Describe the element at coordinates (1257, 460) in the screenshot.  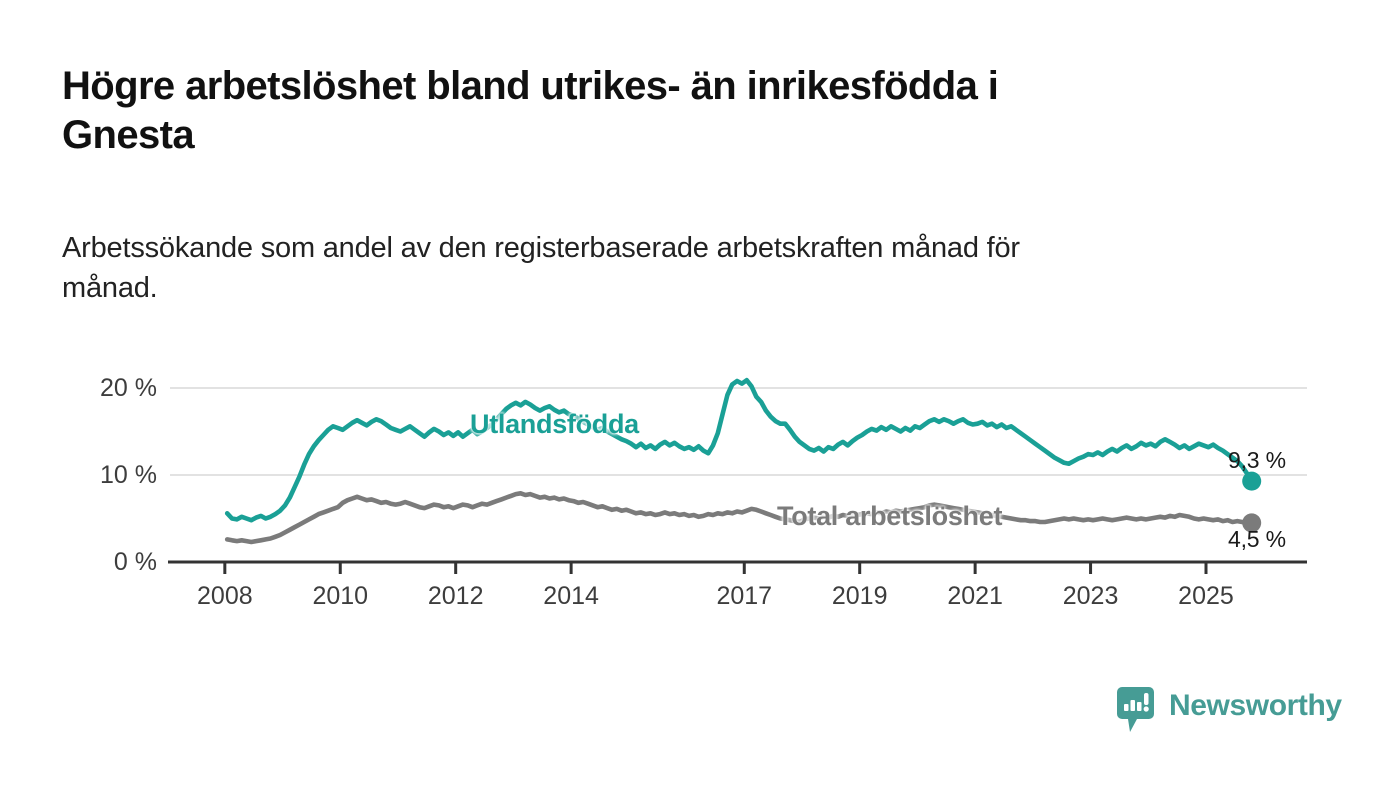
I see `end-value-label-utlandsfodda: 9,3 %` at that location.